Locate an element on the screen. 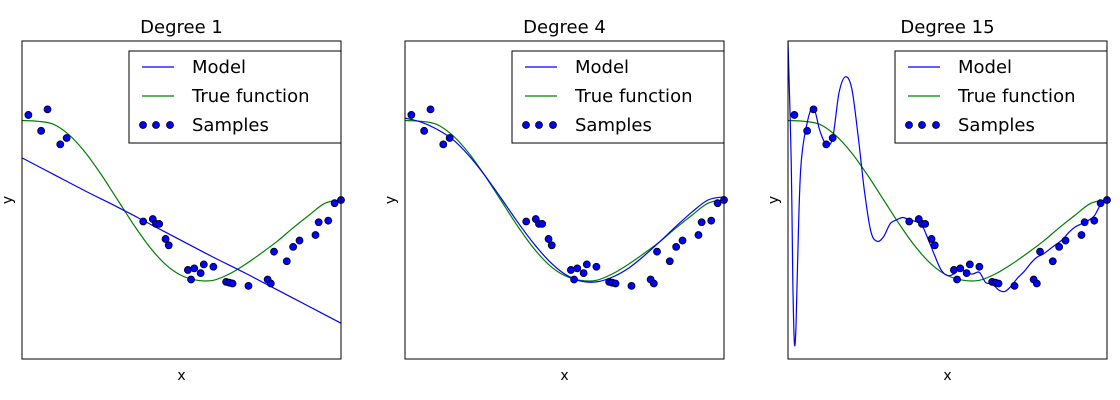  chart-title: Degree 15 is located at coordinates (947, 27).